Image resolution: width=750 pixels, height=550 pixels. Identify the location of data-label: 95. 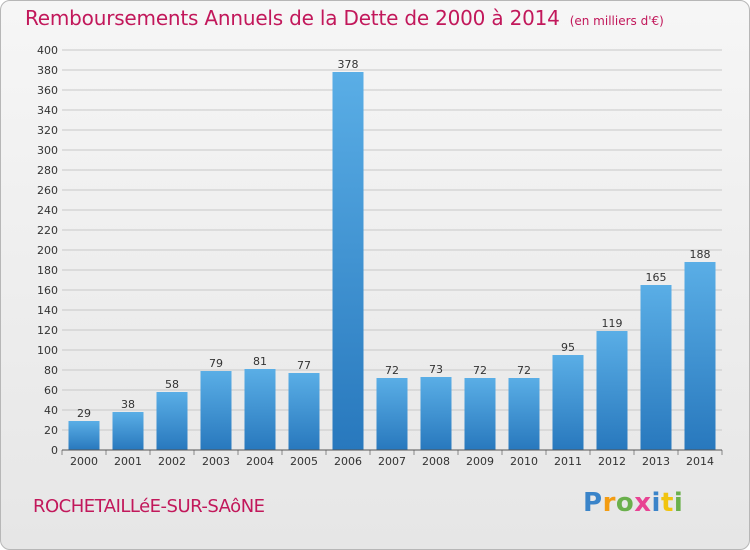
(568, 347).